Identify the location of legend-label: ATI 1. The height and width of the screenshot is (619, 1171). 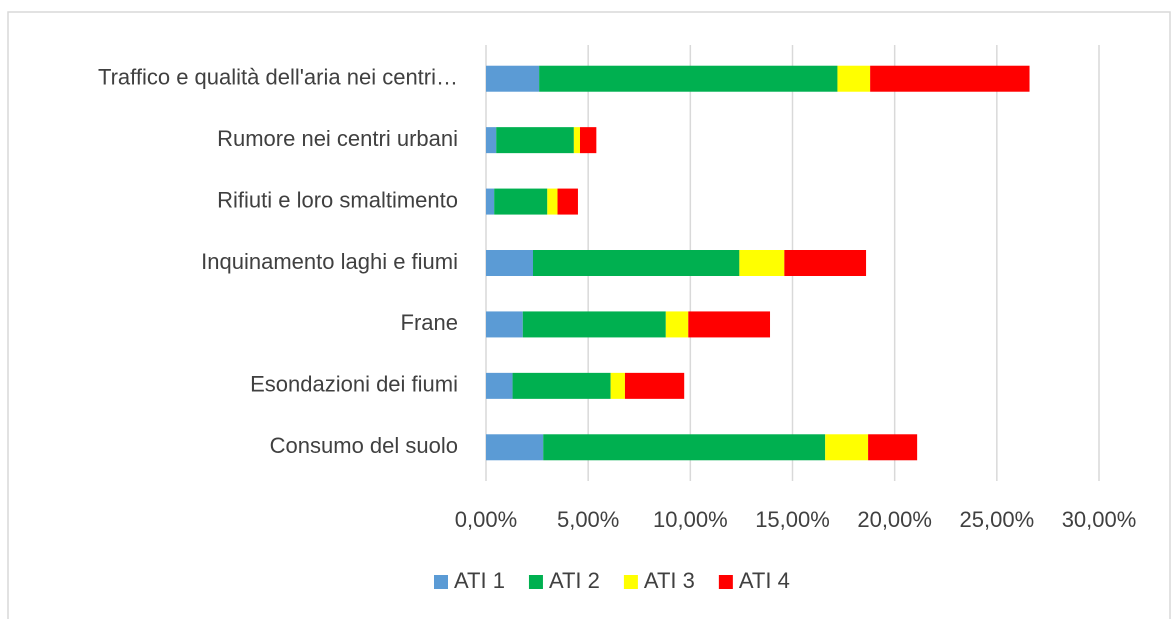
(479, 580).